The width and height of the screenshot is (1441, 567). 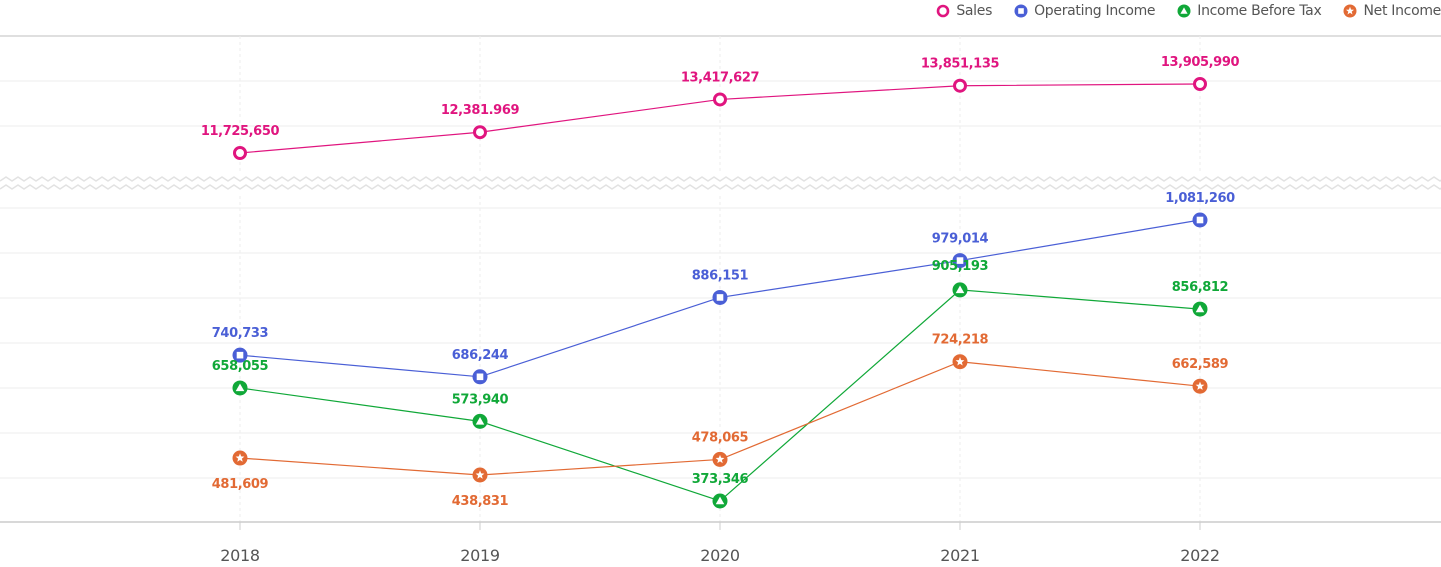 I want to click on legend-item-operating-income: Operating Income, so click(x=1085, y=11).